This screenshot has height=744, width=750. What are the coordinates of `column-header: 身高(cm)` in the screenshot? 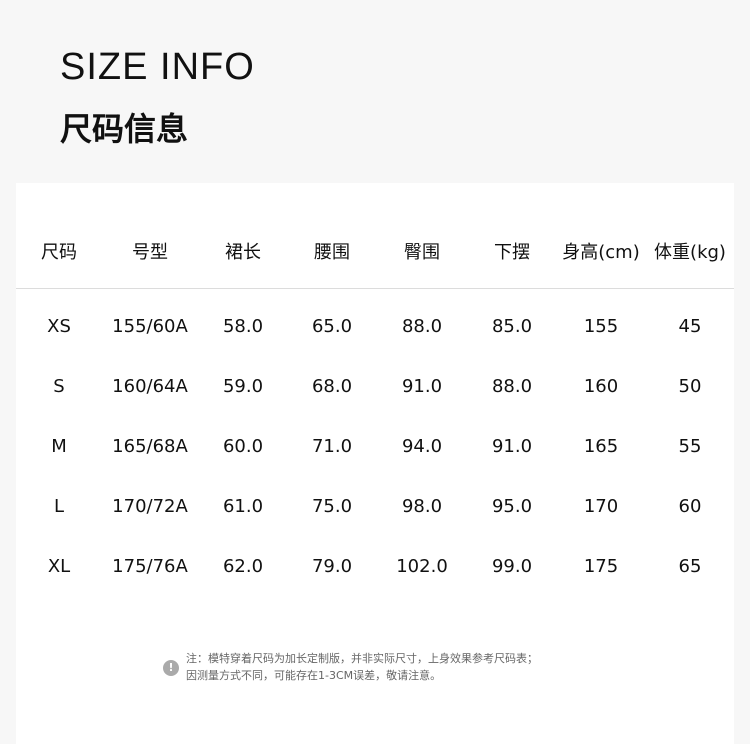 It's located at (601, 252).